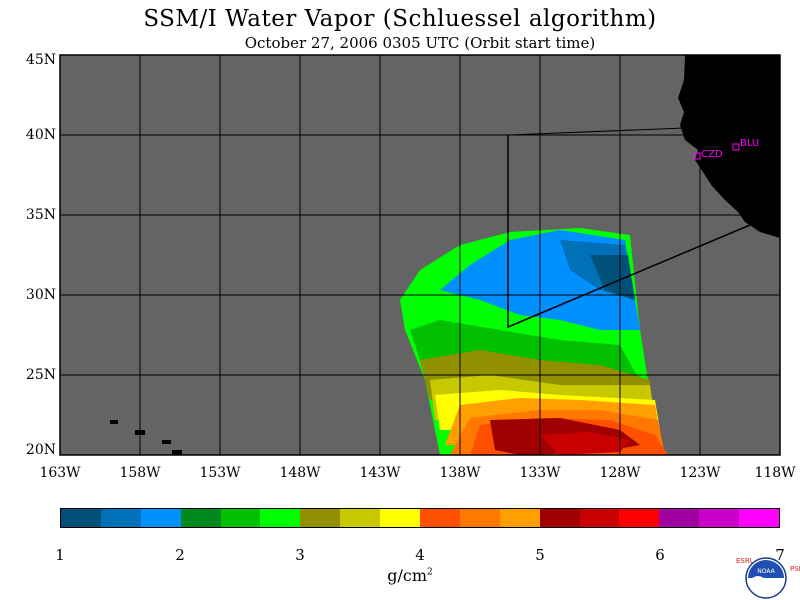  I want to click on lat-label-20n: 20N, so click(40, 450).